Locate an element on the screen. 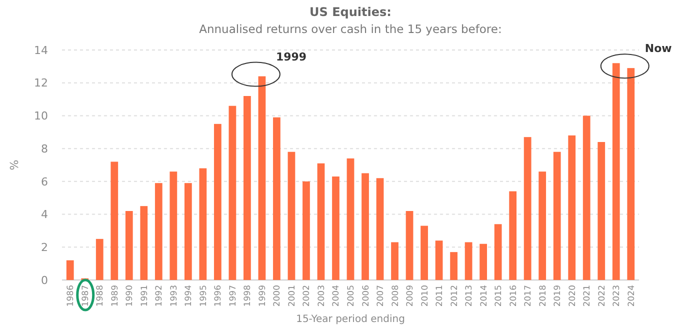 This screenshot has width=697, height=328. x-tick-label: 1991 is located at coordinates (145, 296).